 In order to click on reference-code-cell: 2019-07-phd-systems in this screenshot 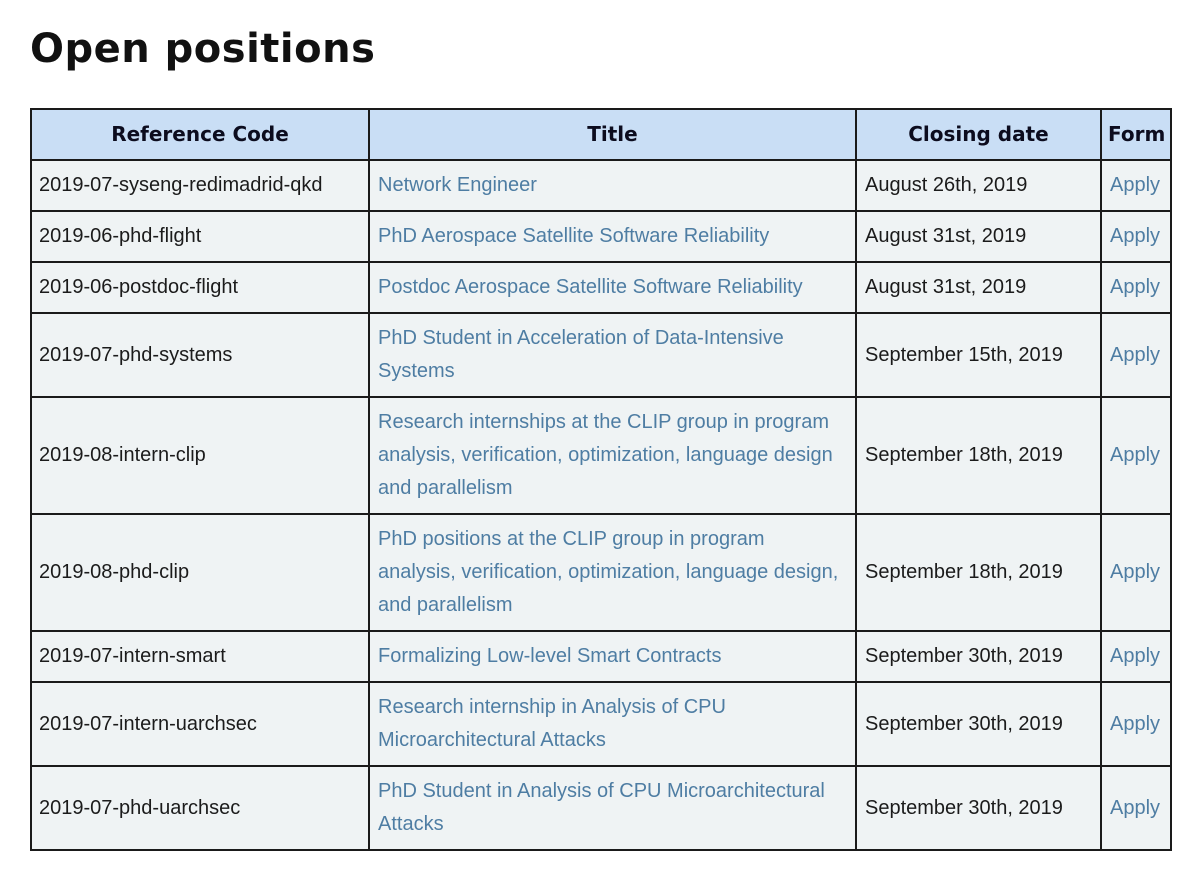, I will do `click(200, 355)`.